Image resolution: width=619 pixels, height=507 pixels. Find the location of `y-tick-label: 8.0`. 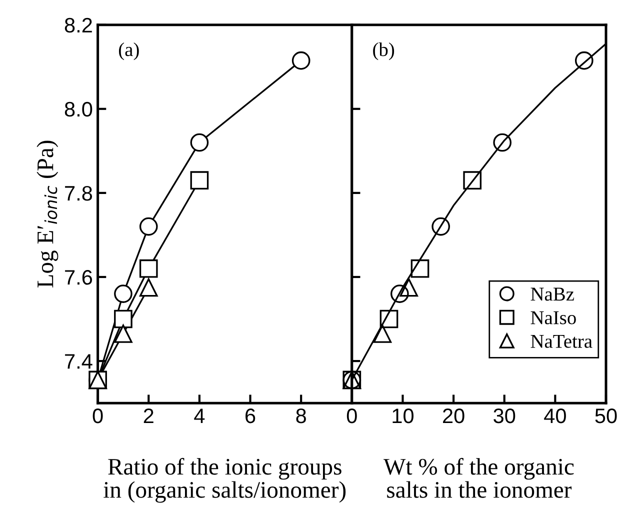

y-tick-label: 8.0 is located at coordinates (78, 109).